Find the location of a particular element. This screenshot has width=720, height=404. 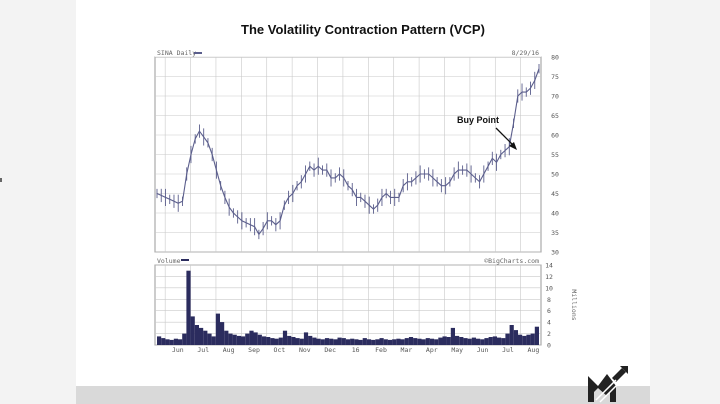

x-tick-label: Feb is located at coordinates (381, 350).